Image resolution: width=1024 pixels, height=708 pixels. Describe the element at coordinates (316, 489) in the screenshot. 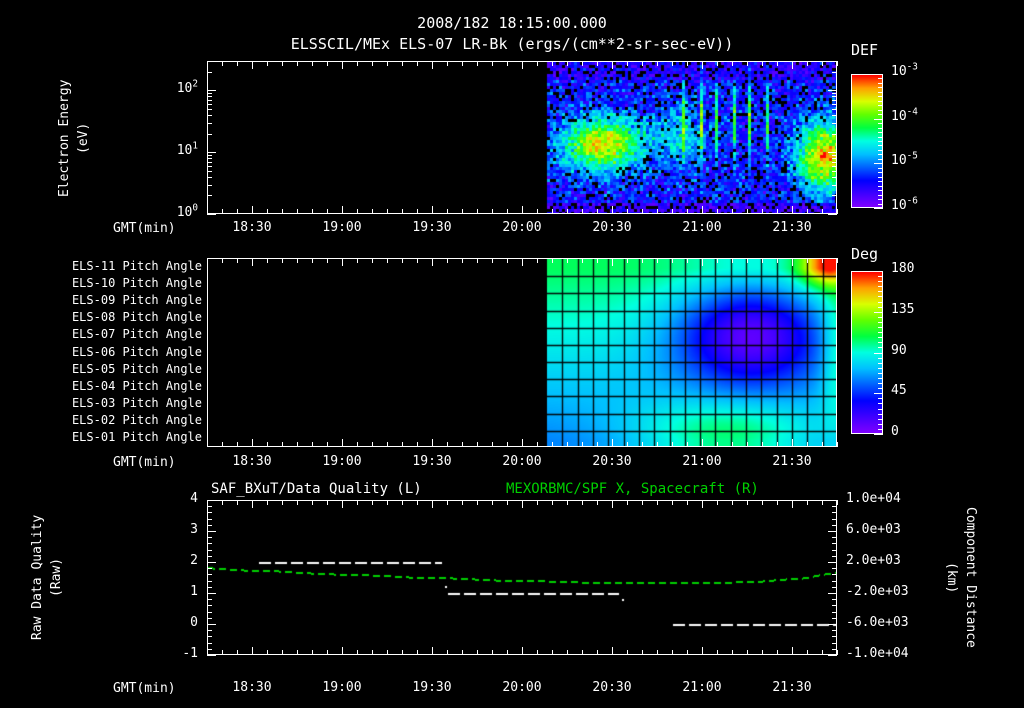

I see `timeseries-title-left: SAF_BXuT/Data Quality (L)` at that location.